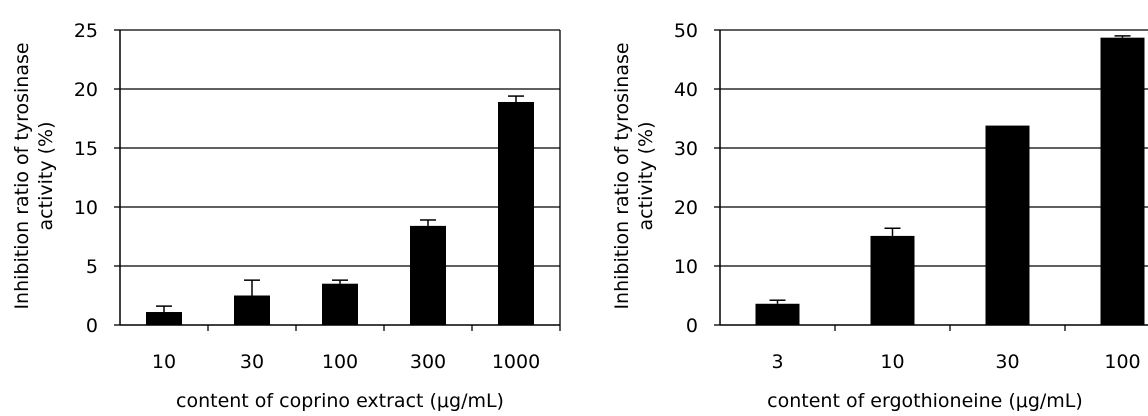 Image resolution: width=1148 pixels, height=416 pixels. What do you see at coordinates (516, 362) in the screenshot?
I see `x-tick-label: 1000` at bounding box center [516, 362].